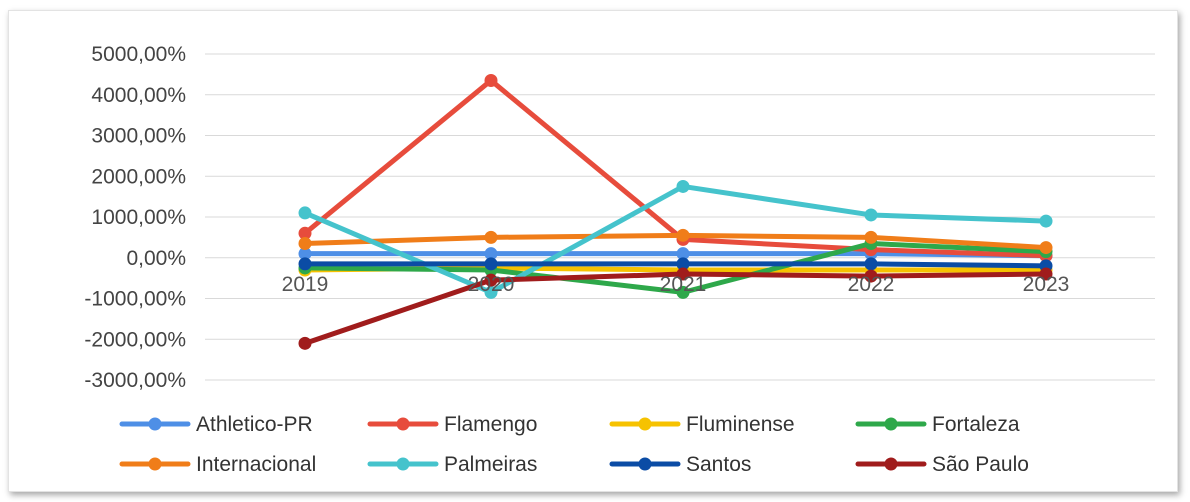  I want to click on y-tick-label: 0,00%, so click(156, 258).